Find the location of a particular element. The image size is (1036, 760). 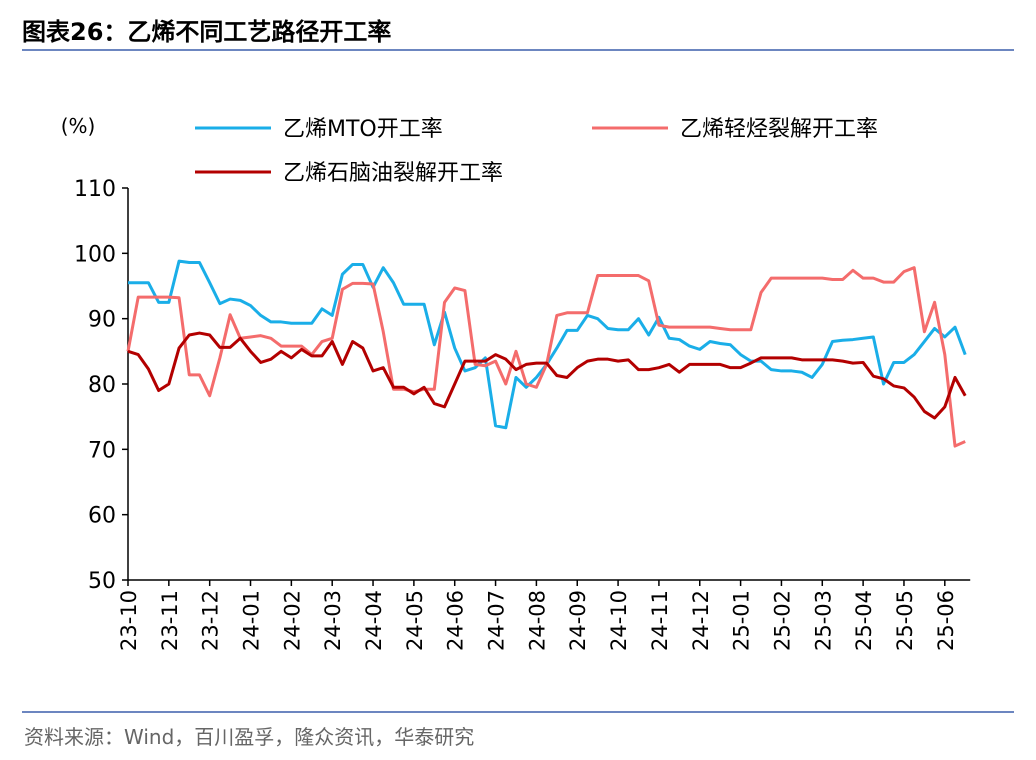

legend-label: 乙烯MTO开工率 is located at coordinates (363, 129).